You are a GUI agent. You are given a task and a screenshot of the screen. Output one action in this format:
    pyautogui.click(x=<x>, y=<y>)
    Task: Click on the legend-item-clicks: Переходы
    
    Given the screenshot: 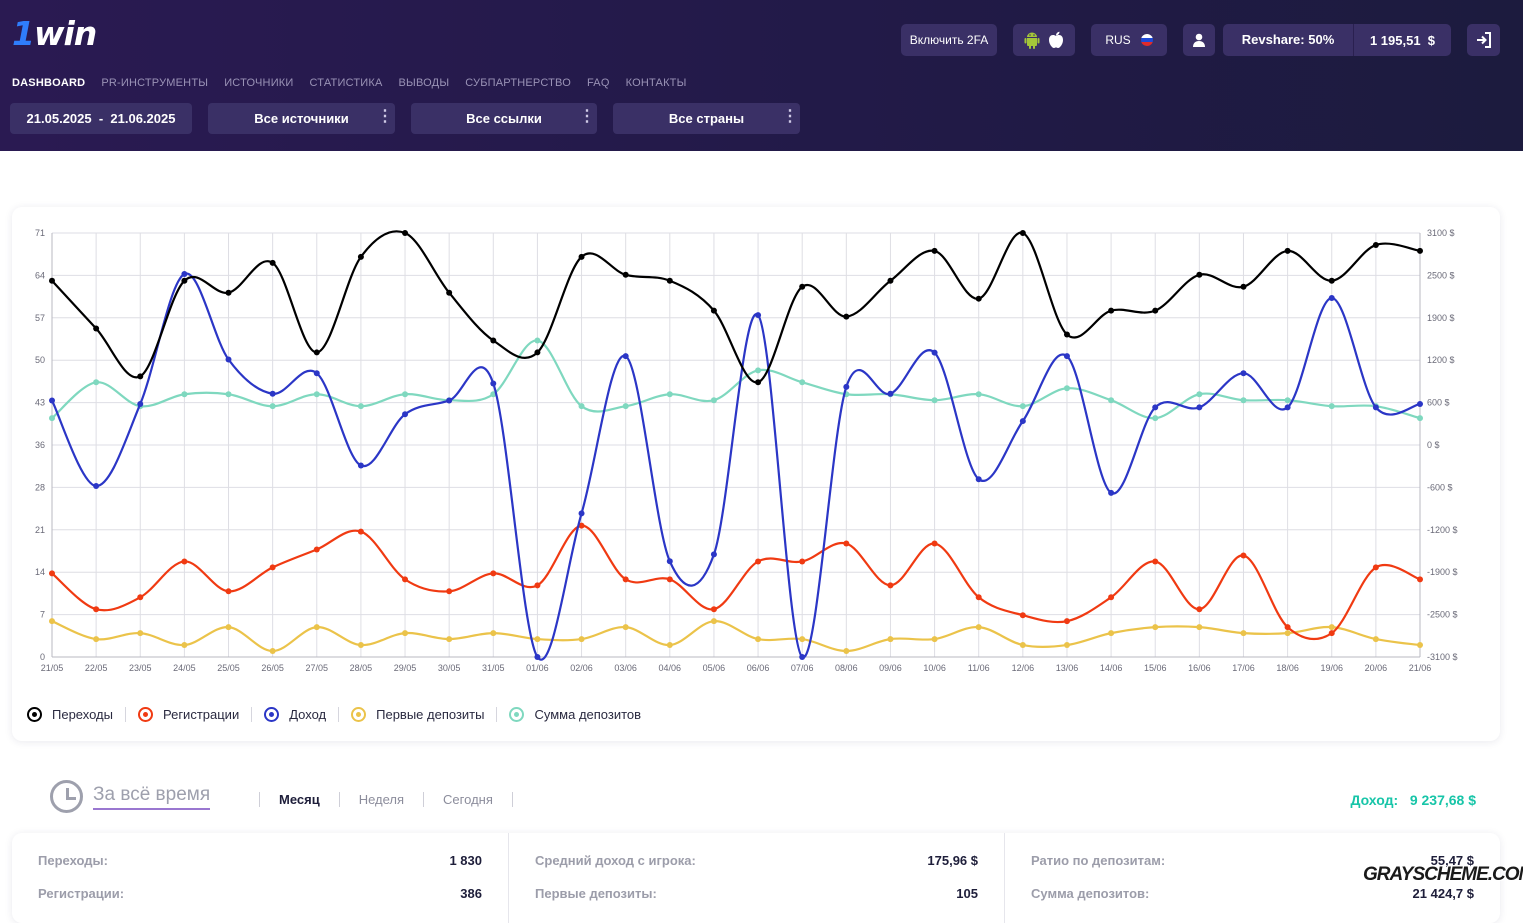 What is the action you would take?
    pyautogui.click(x=76, y=714)
    